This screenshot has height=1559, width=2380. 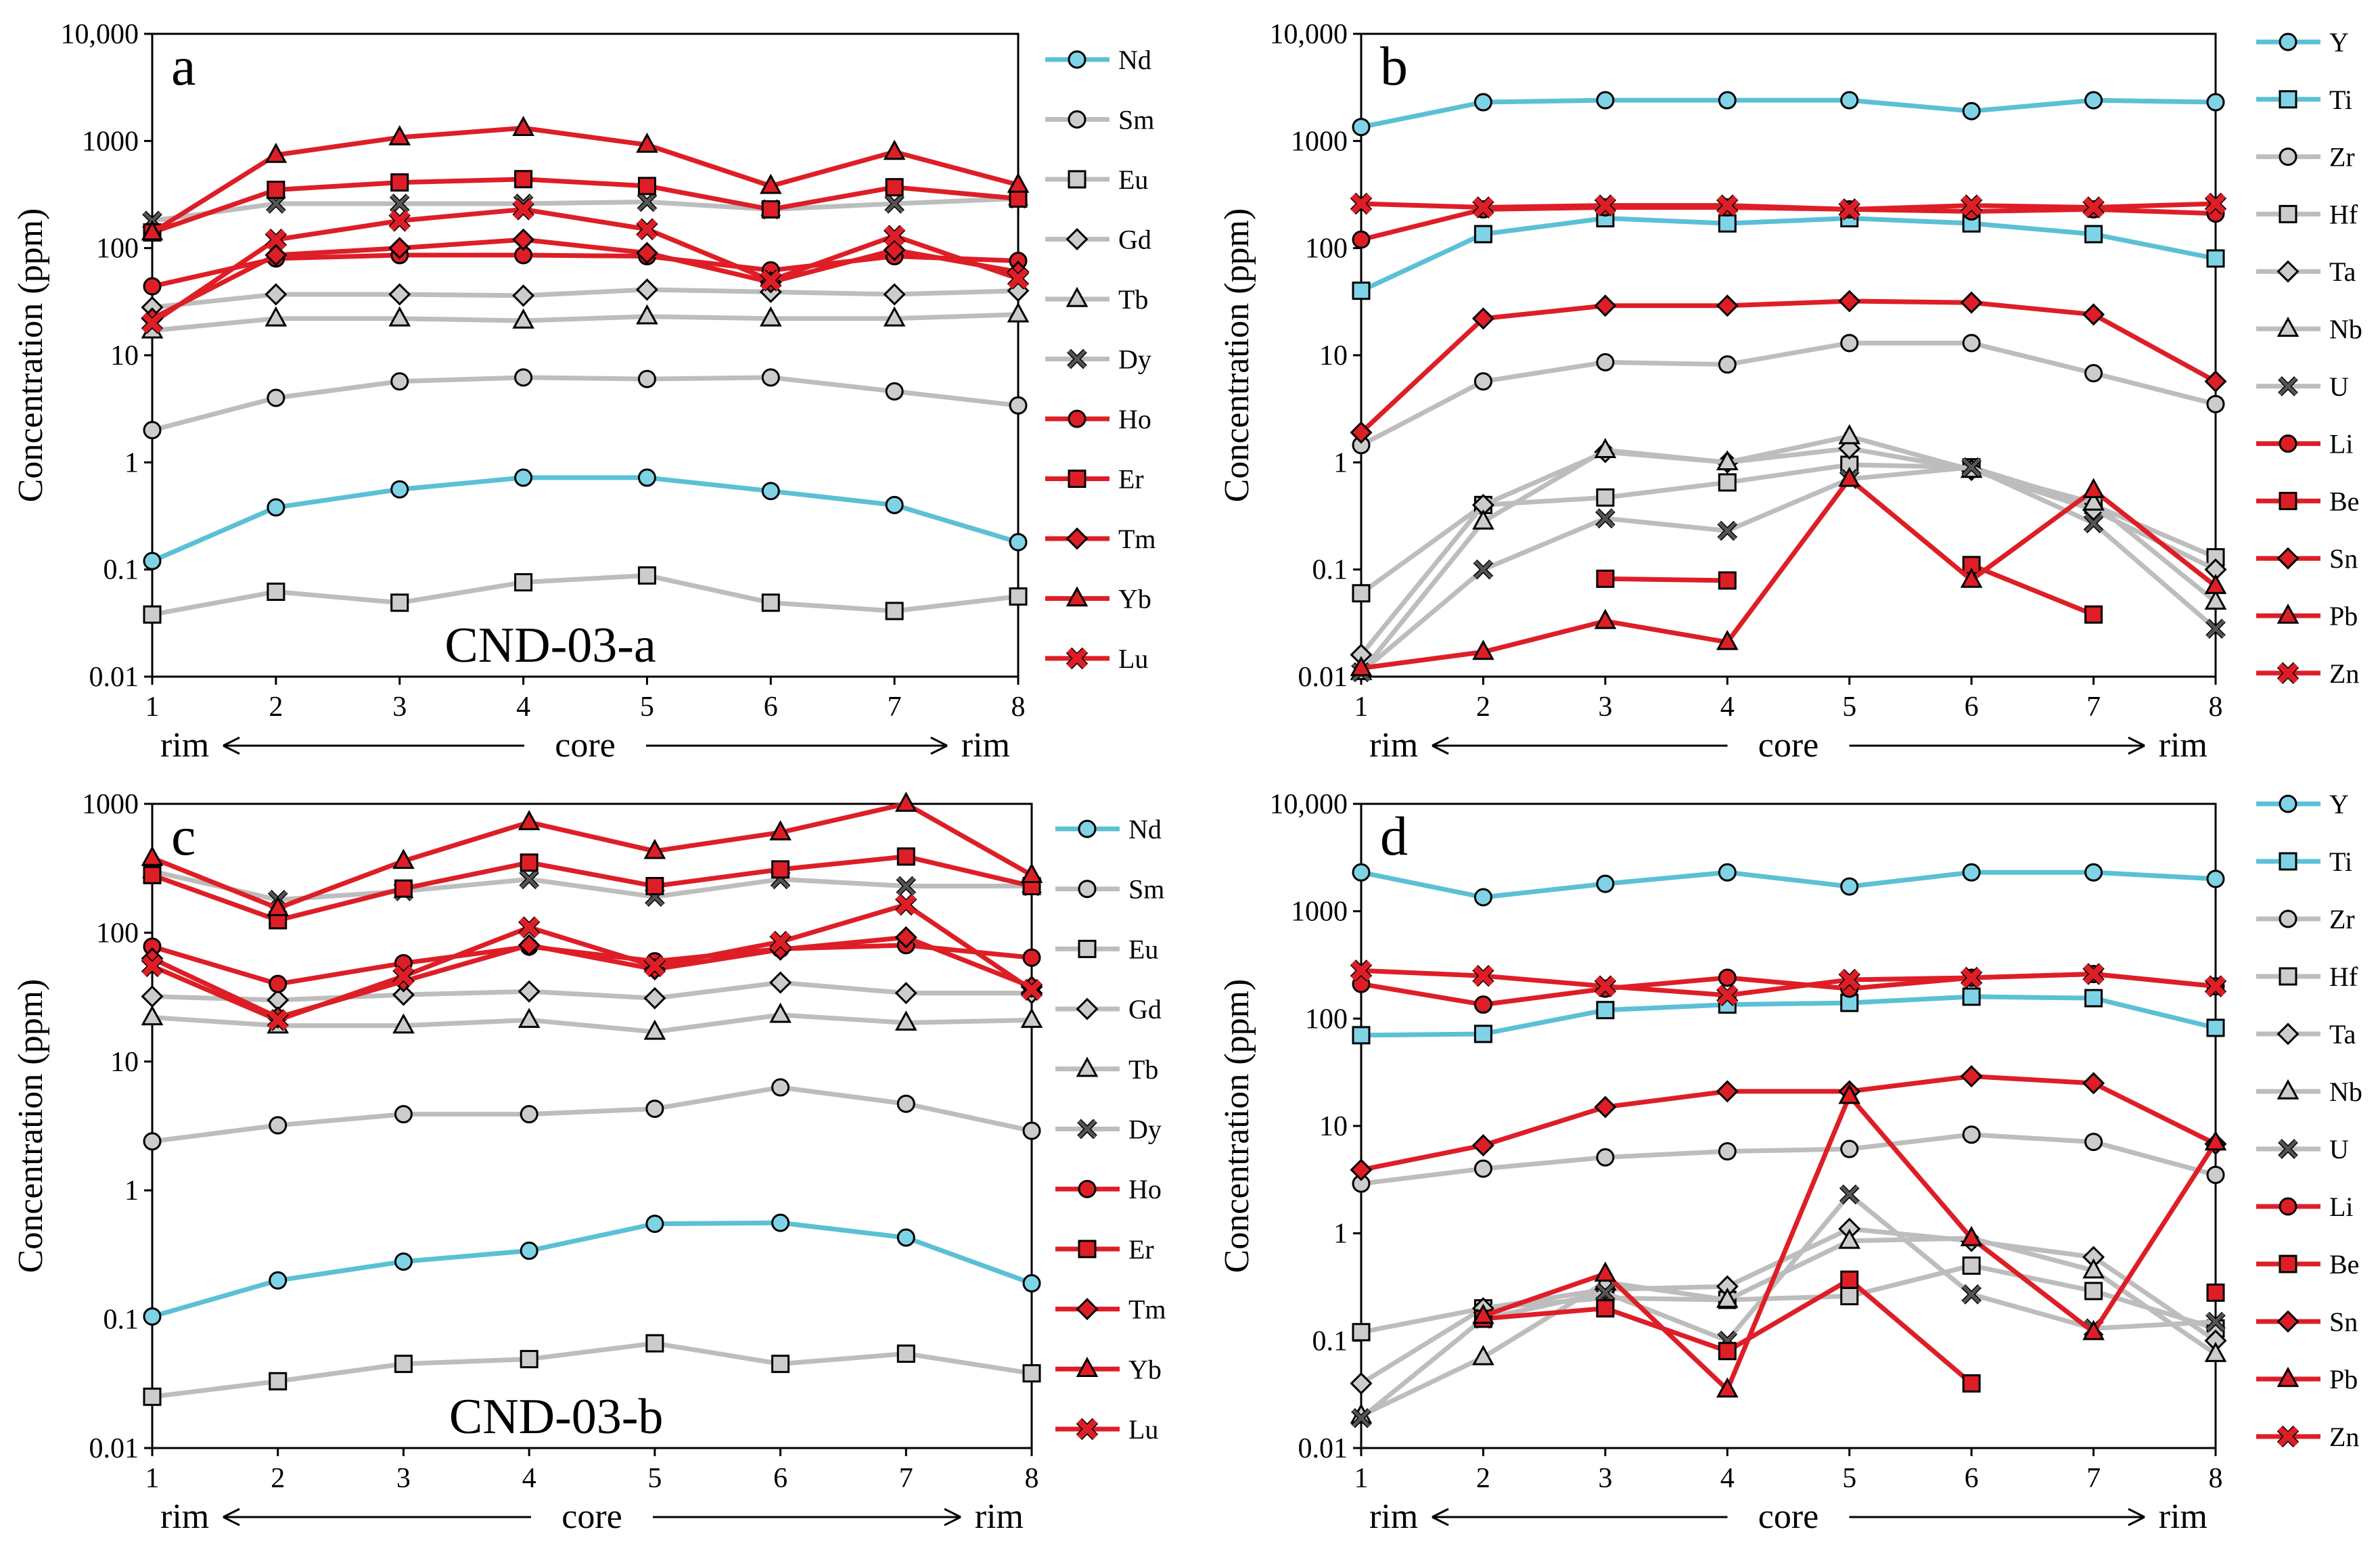 I want to click on x-tick-label: 7, so click(x=2093, y=1479).